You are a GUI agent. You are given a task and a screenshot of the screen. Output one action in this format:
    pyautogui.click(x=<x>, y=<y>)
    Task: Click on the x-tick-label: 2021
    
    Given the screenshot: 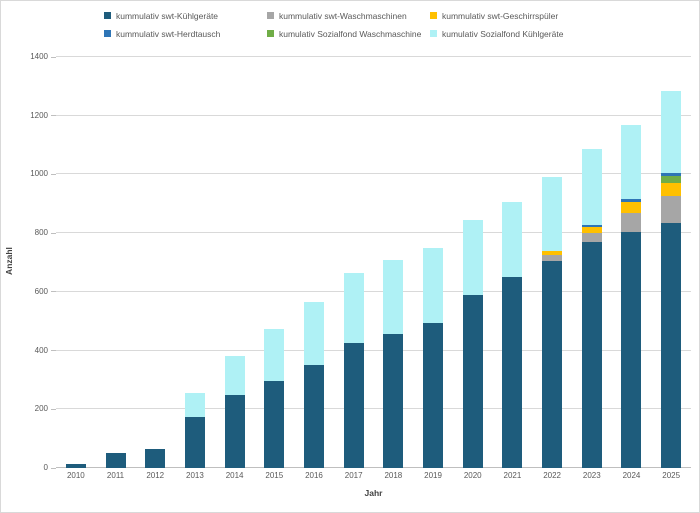 What is the action you would take?
    pyautogui.click(x=512, y=475)
    